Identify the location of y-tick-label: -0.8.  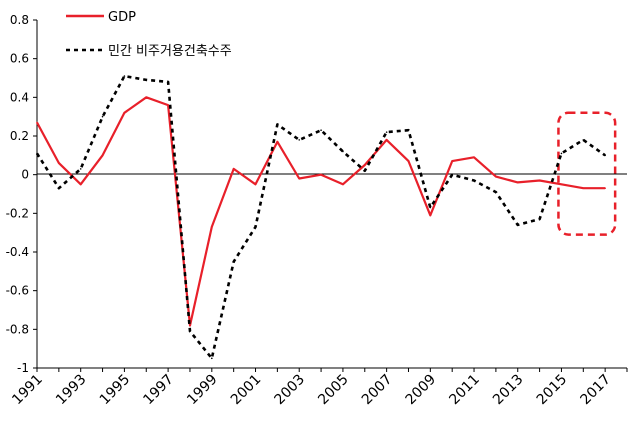
(17, 329).